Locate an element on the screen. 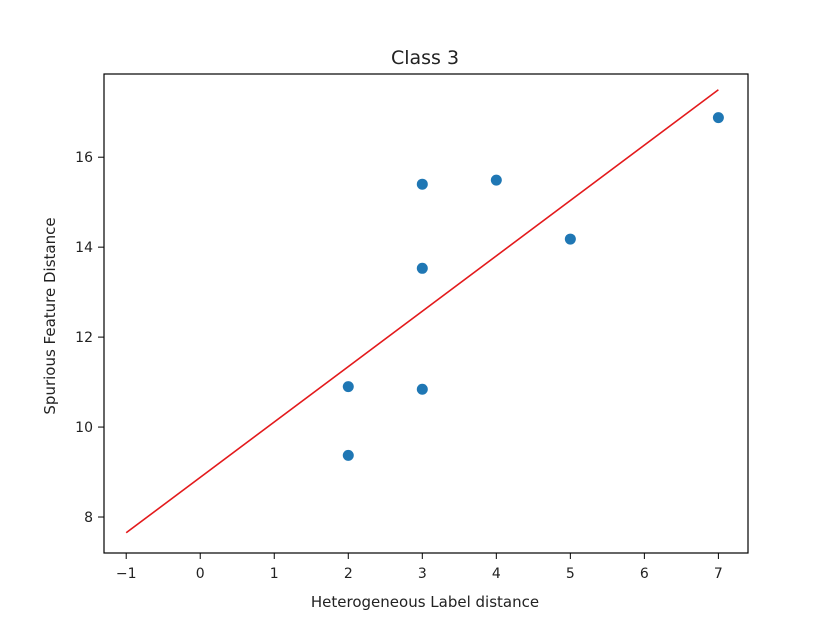 The width and height of the screenshot is (830, 627). y-axis-label: Spurious Feature Distance is located at coordinates (50, 315).